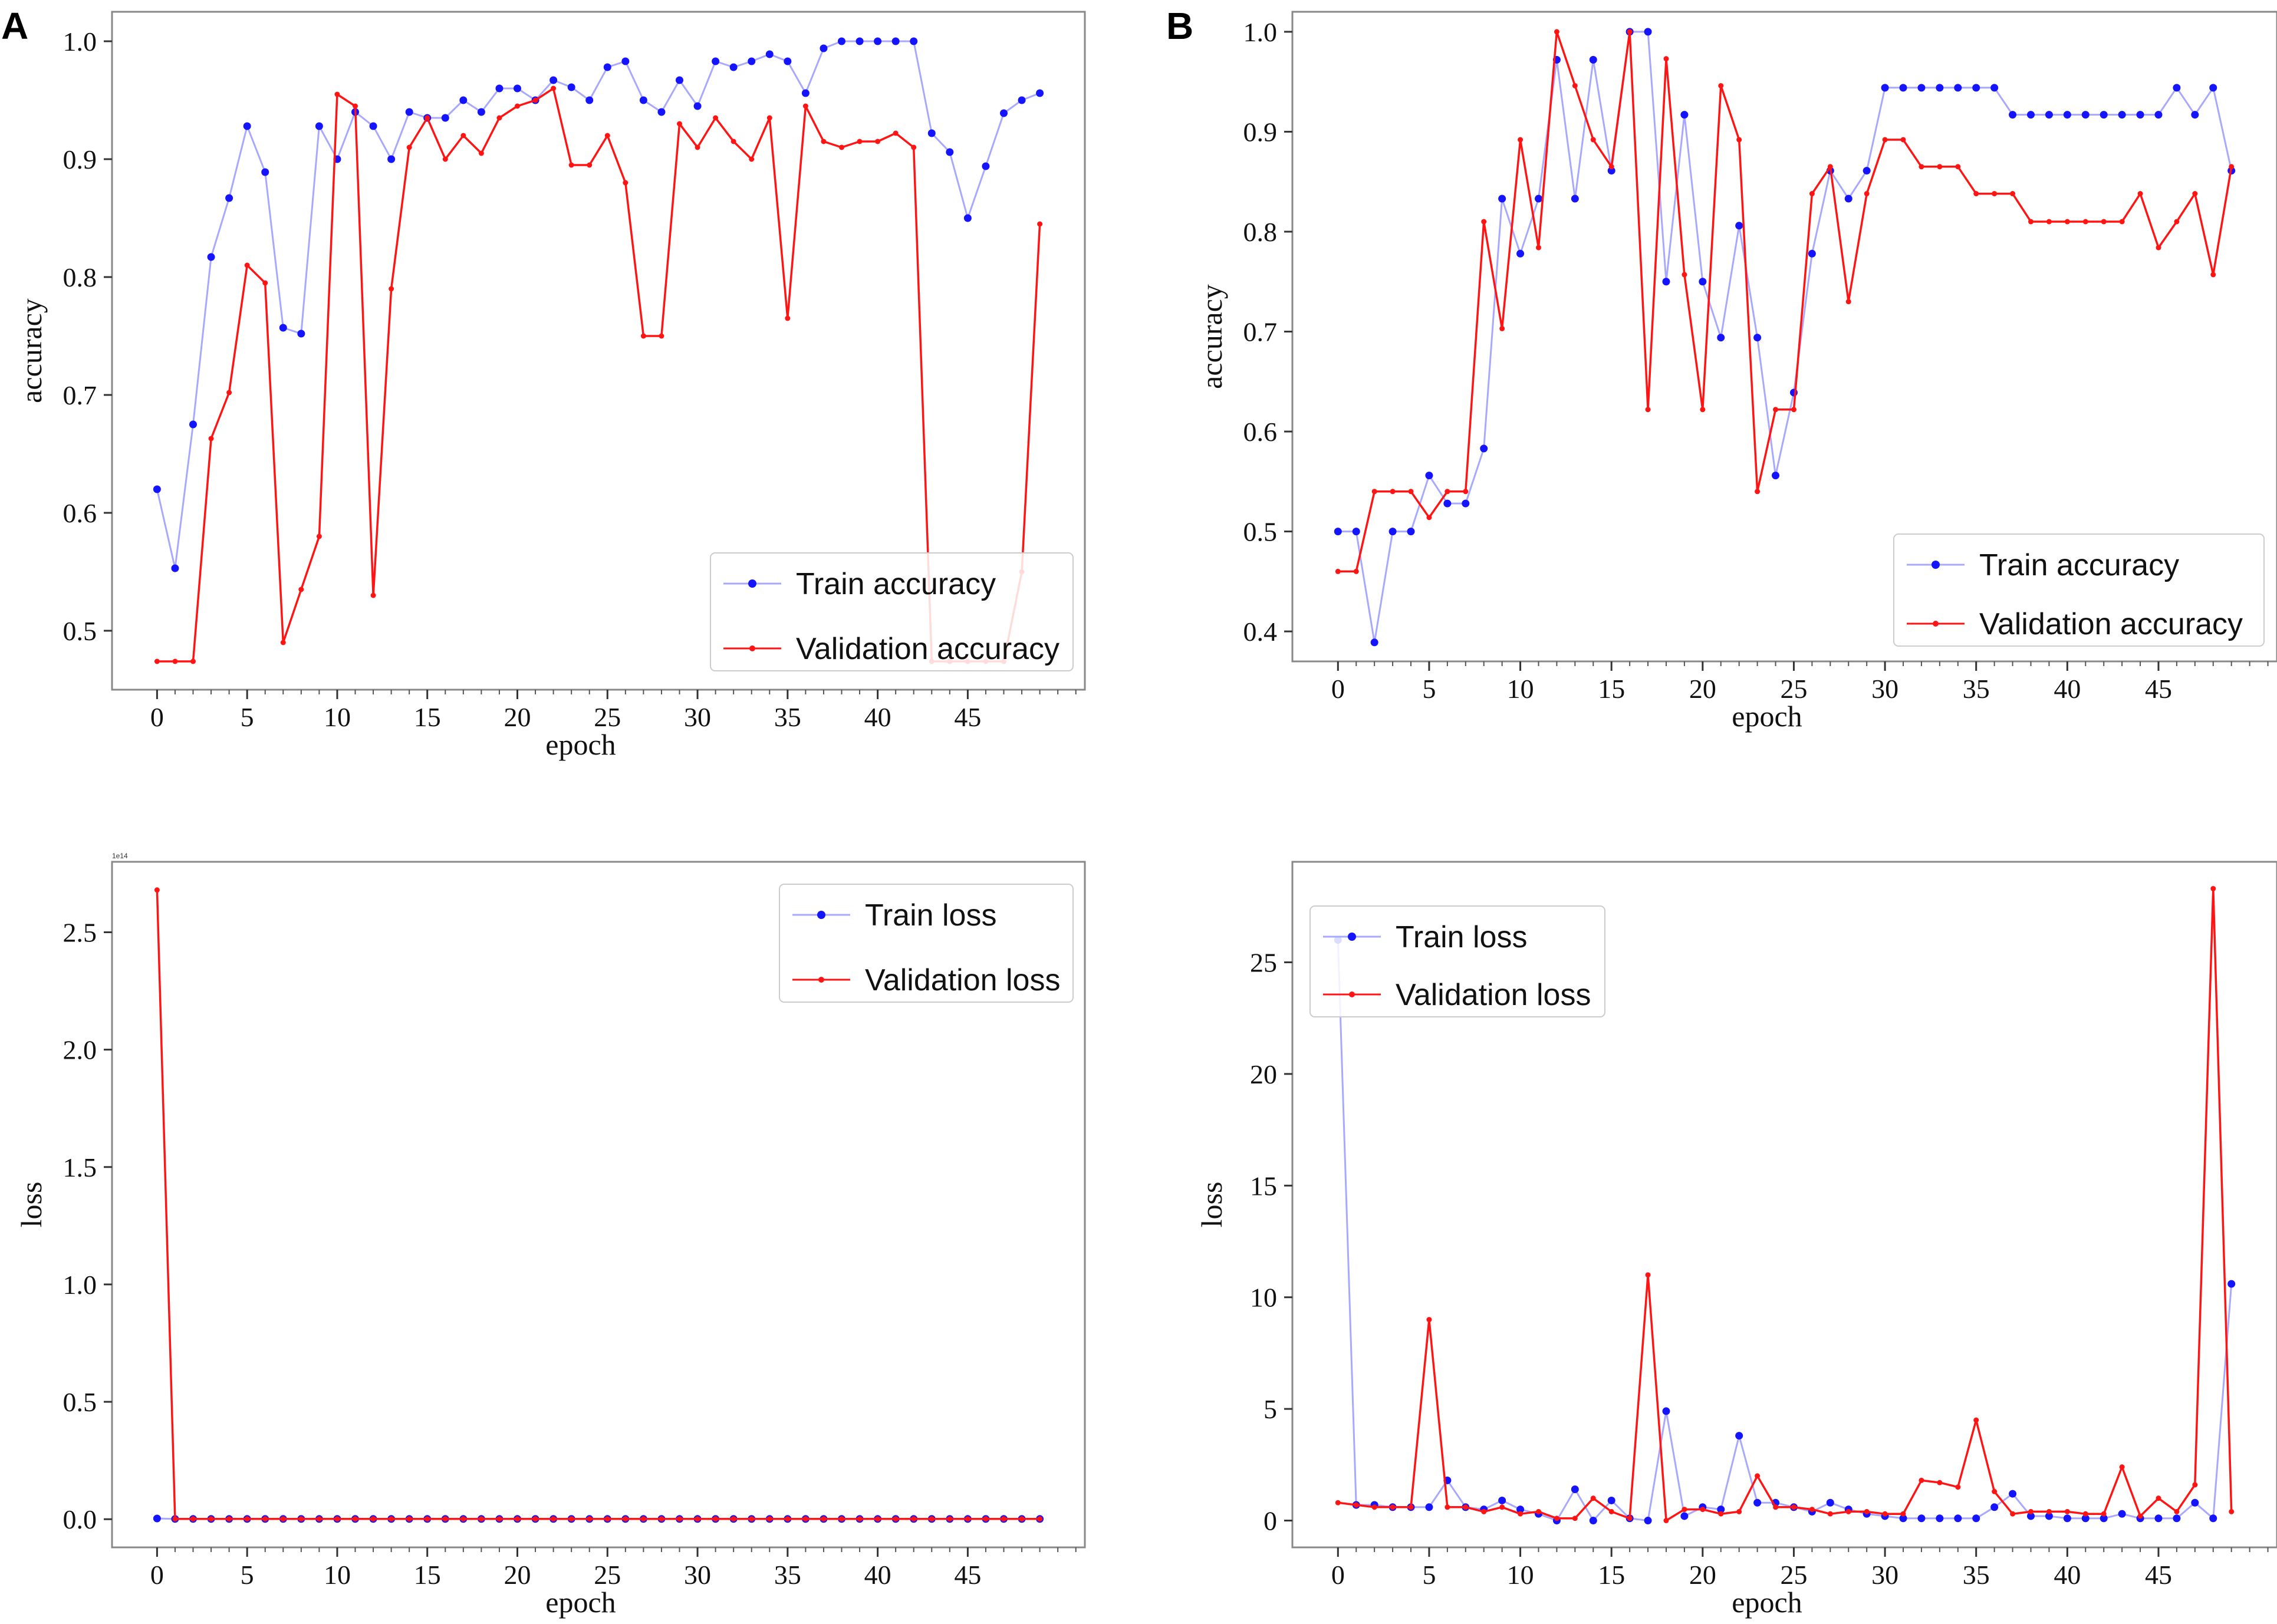 This screenshot has width=2277, height=1624. Describe the element at coordinates (80, 1050) in the screenshot. I see `y-tick-label: 2.0` at that location.